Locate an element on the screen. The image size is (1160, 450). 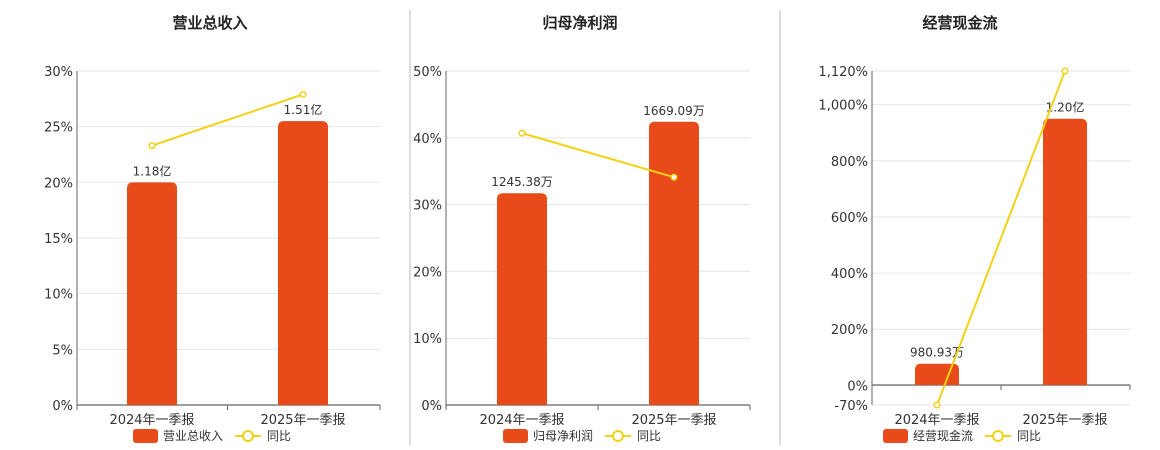
y-tick-label: 15% is located at coordinates (58, 239).